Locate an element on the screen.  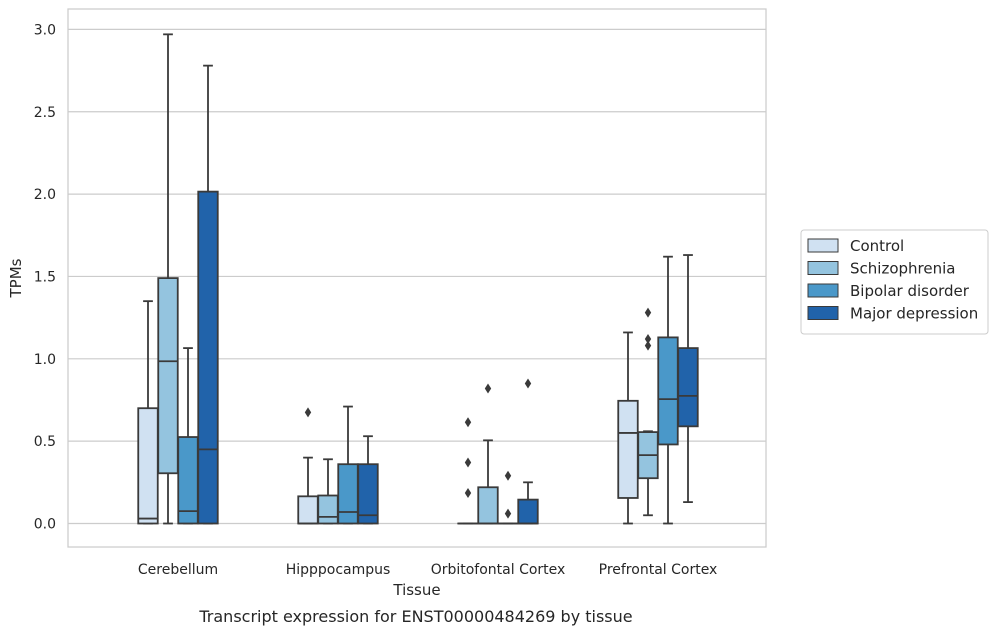
legend-label: Major depression is located at coordinates (914, 314).